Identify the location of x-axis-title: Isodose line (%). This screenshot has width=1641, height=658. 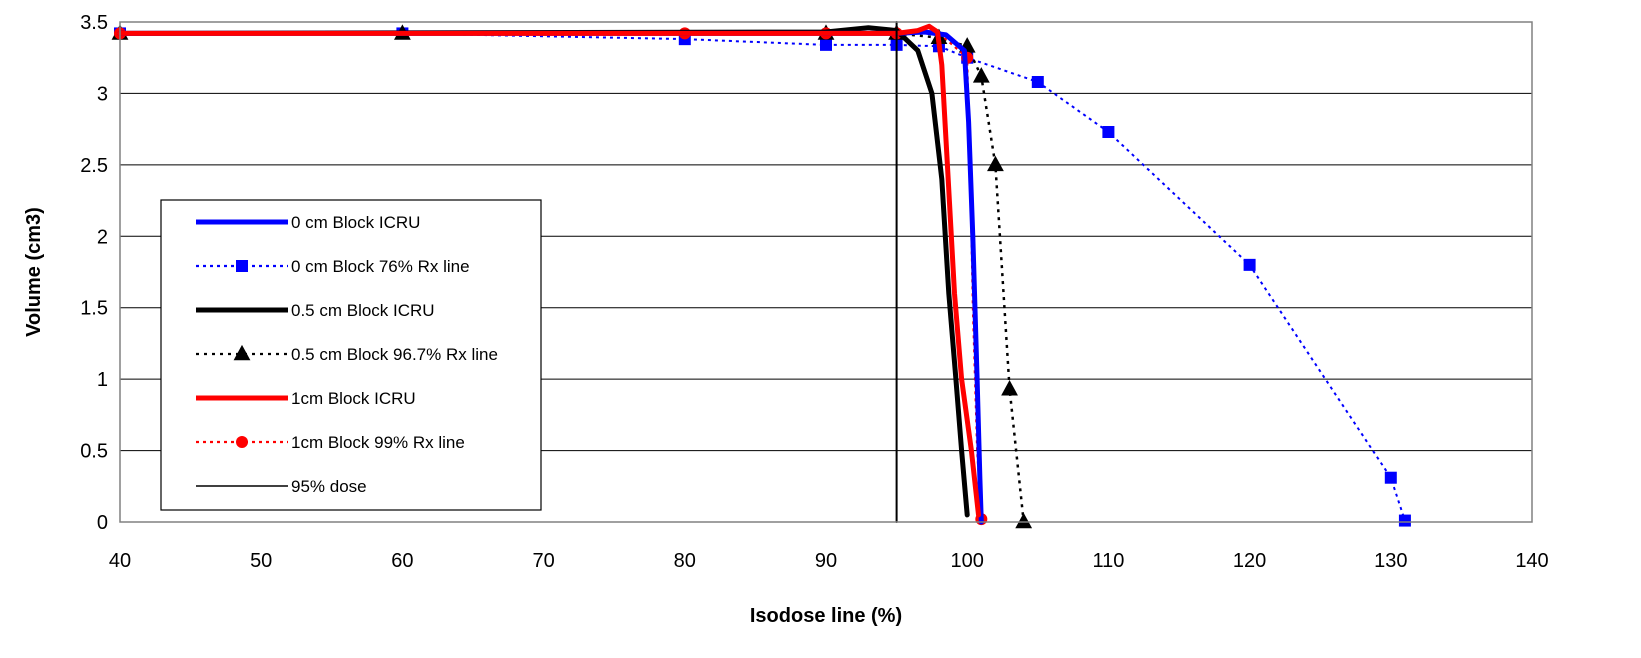
(826, 616).